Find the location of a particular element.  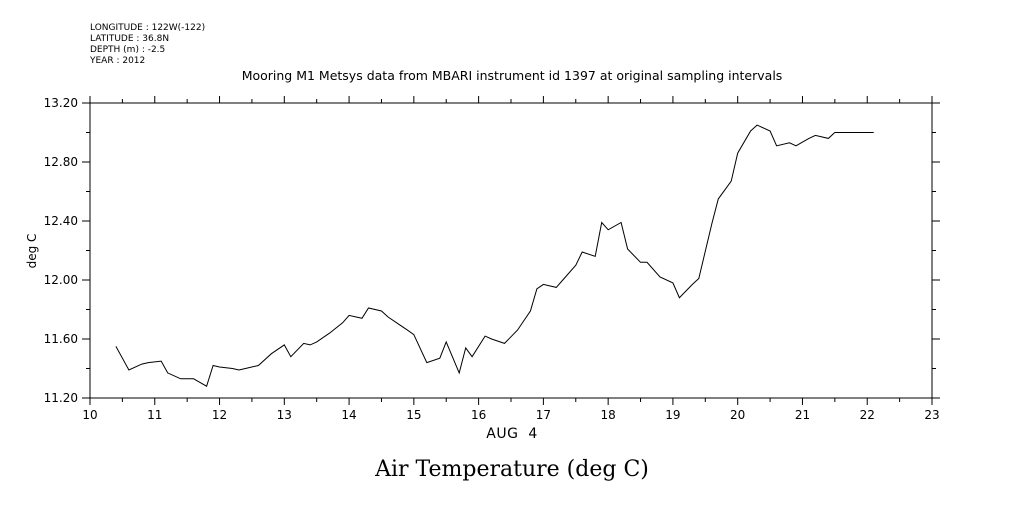

y-tick-label: 13.20 is located at coordinates (61, 103).